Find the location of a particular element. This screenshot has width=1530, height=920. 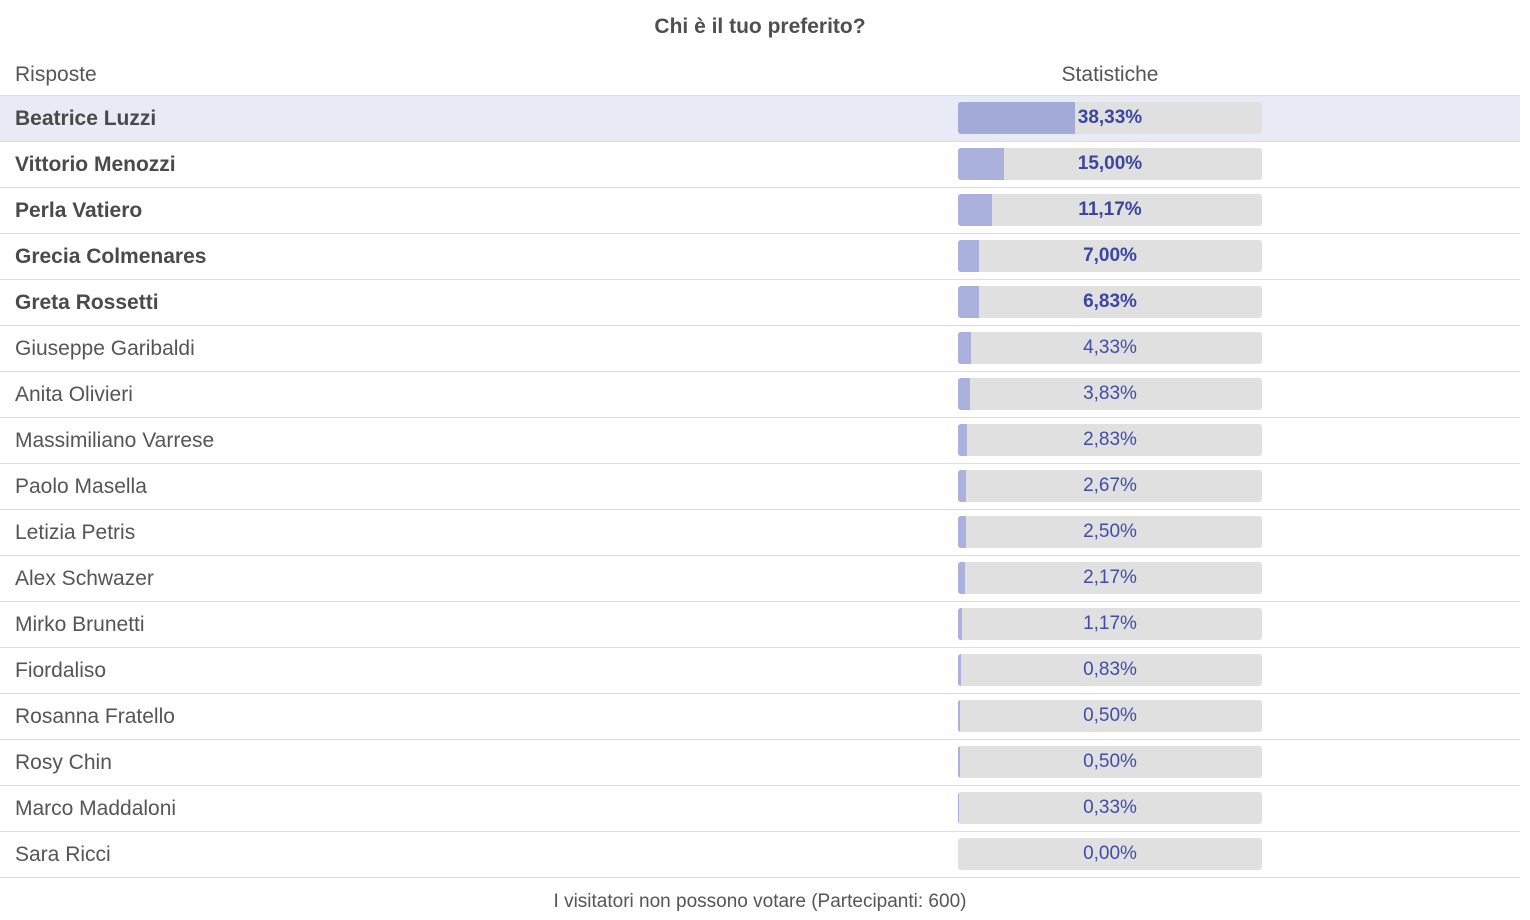

result-row: Letizia Petris 2,50% is located at coordinates (760, 533).